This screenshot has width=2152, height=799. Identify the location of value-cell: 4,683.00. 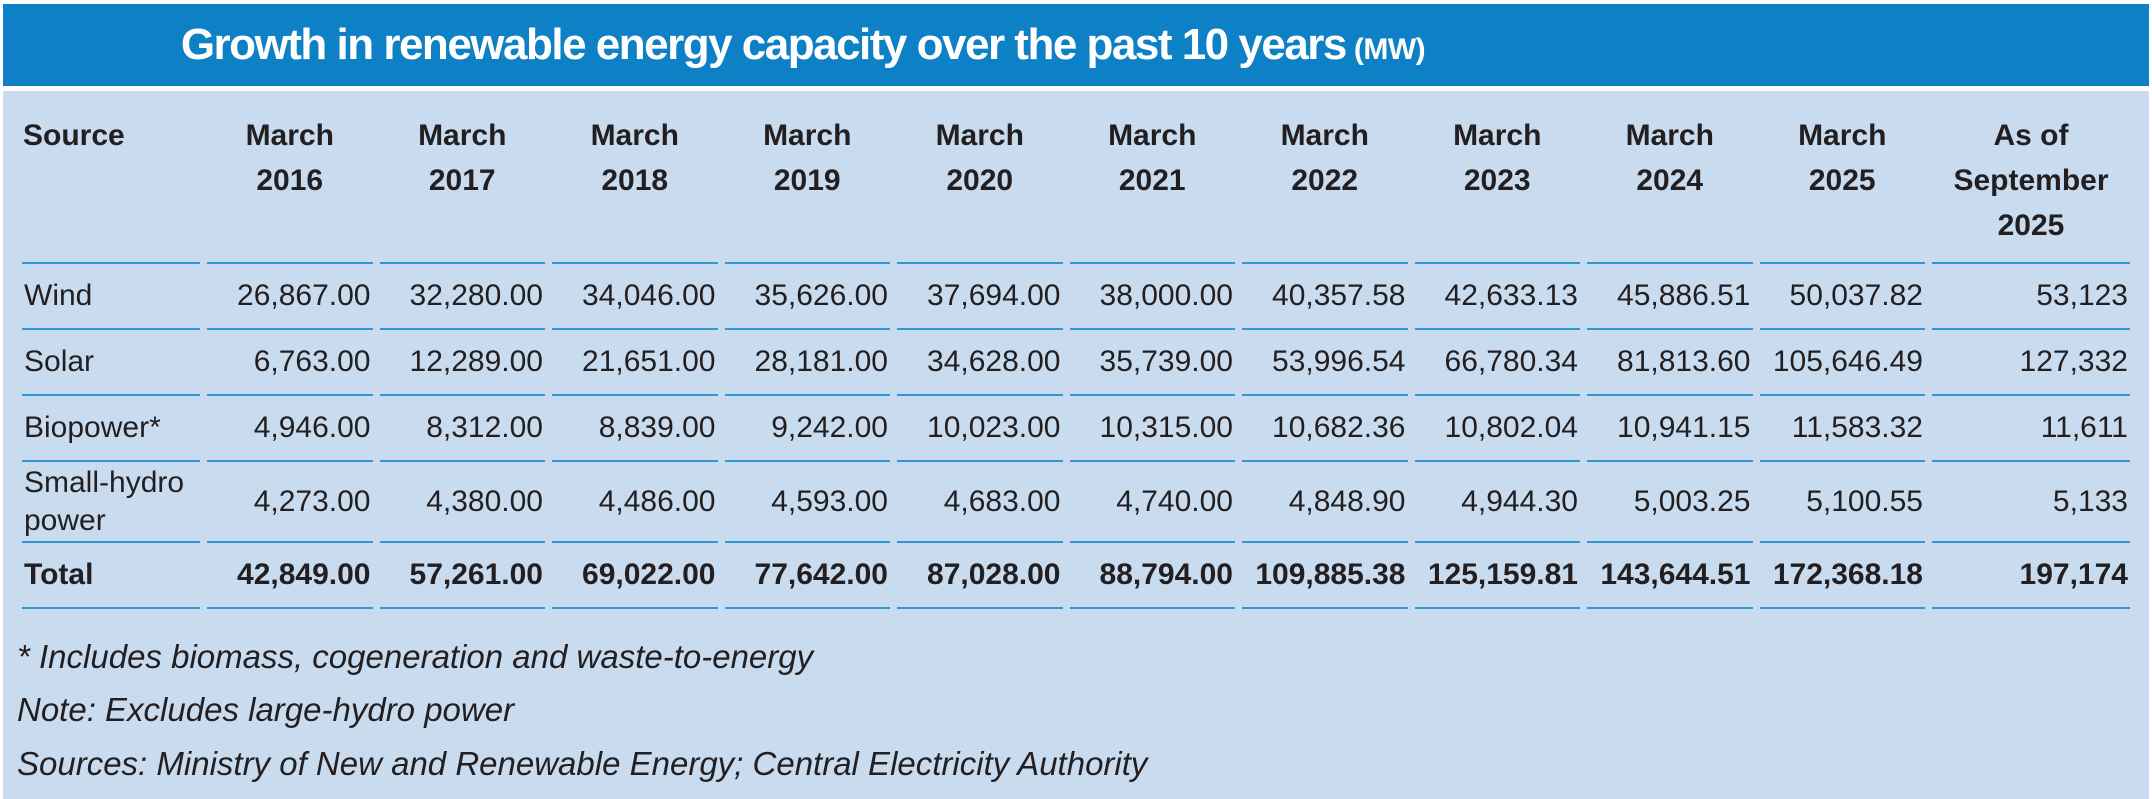
(980, 502).